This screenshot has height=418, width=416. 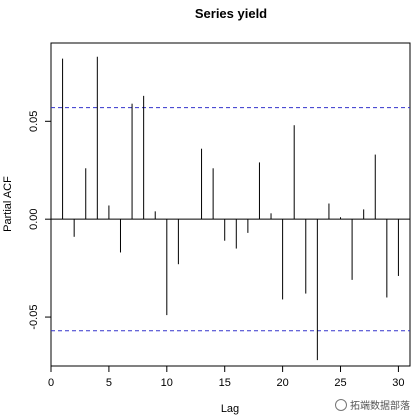 I want to click on watermark-text: 拓端数据部落, so click(x=380, y=406).